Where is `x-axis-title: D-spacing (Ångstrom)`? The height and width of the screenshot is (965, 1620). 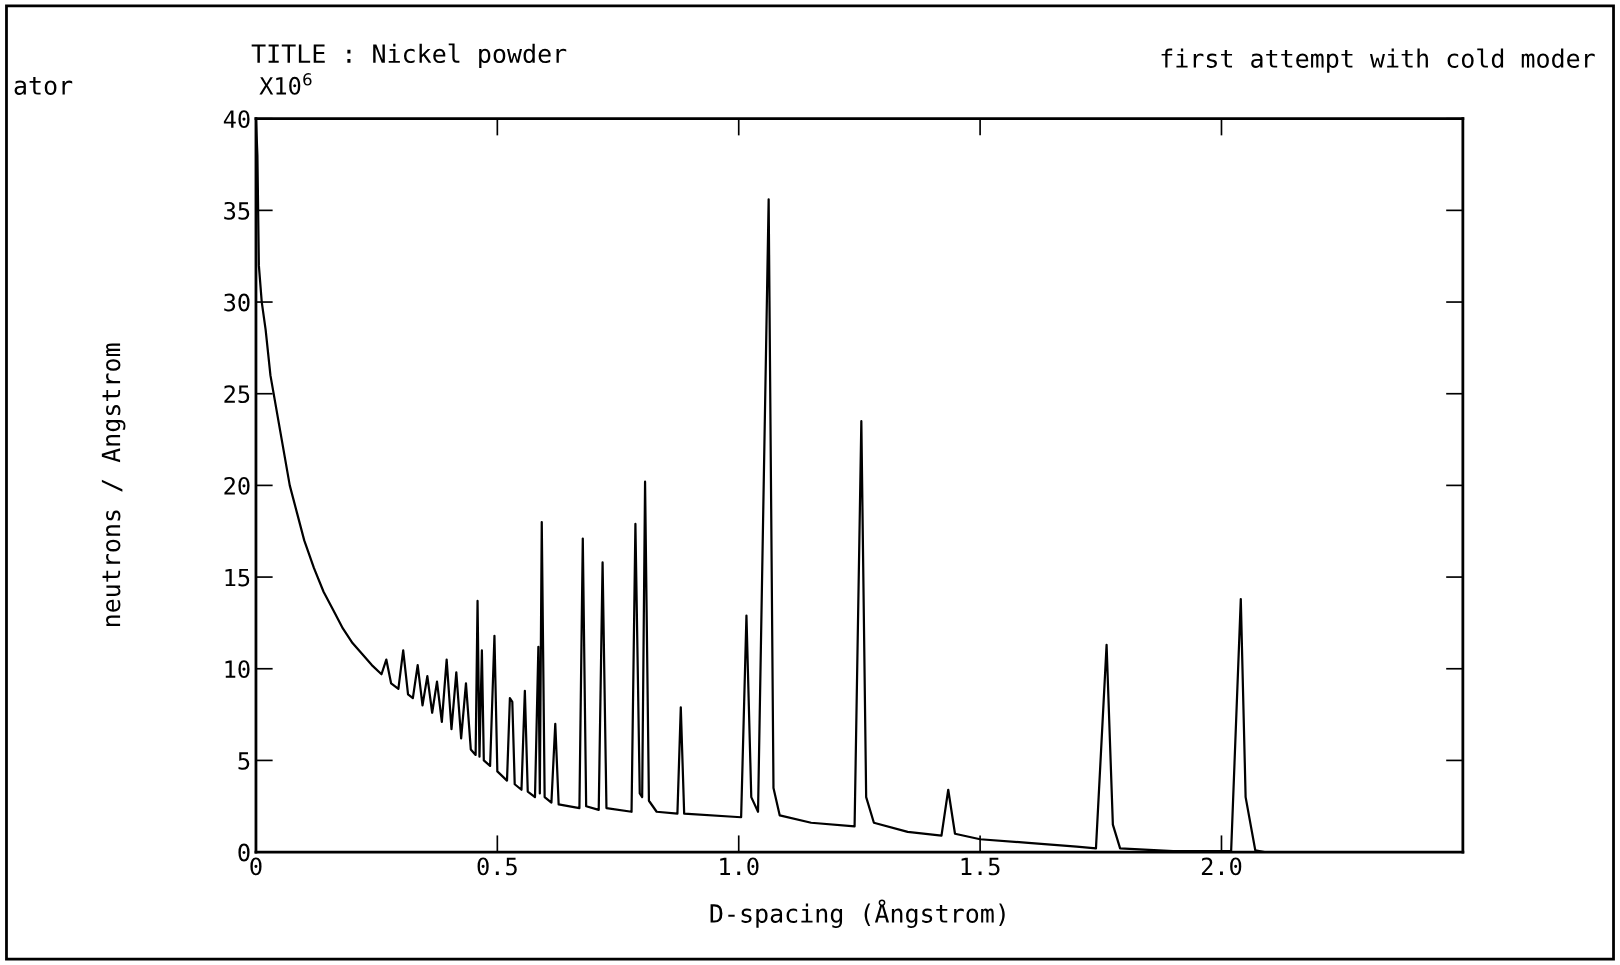 x-axis-title: D-spacing (Ångstrom) is located at coordinates (857, 913).